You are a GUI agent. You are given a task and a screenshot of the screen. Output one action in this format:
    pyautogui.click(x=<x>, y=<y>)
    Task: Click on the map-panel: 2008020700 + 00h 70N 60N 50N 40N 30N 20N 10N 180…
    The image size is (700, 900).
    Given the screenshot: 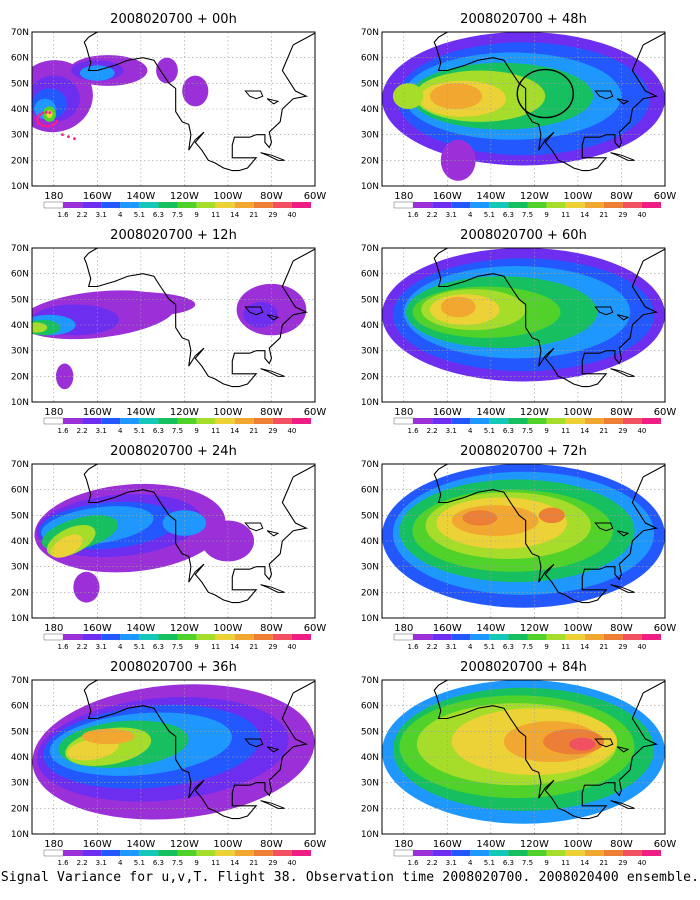 What is the action you would take?
    pyautogui.click(x=169, y=115)
    